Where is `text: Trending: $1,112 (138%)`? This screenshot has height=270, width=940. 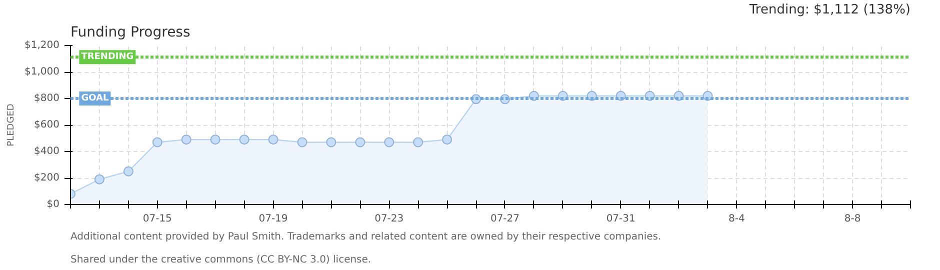
text: Trending: $1,112 (138%) is located at coordinates (829, 10).